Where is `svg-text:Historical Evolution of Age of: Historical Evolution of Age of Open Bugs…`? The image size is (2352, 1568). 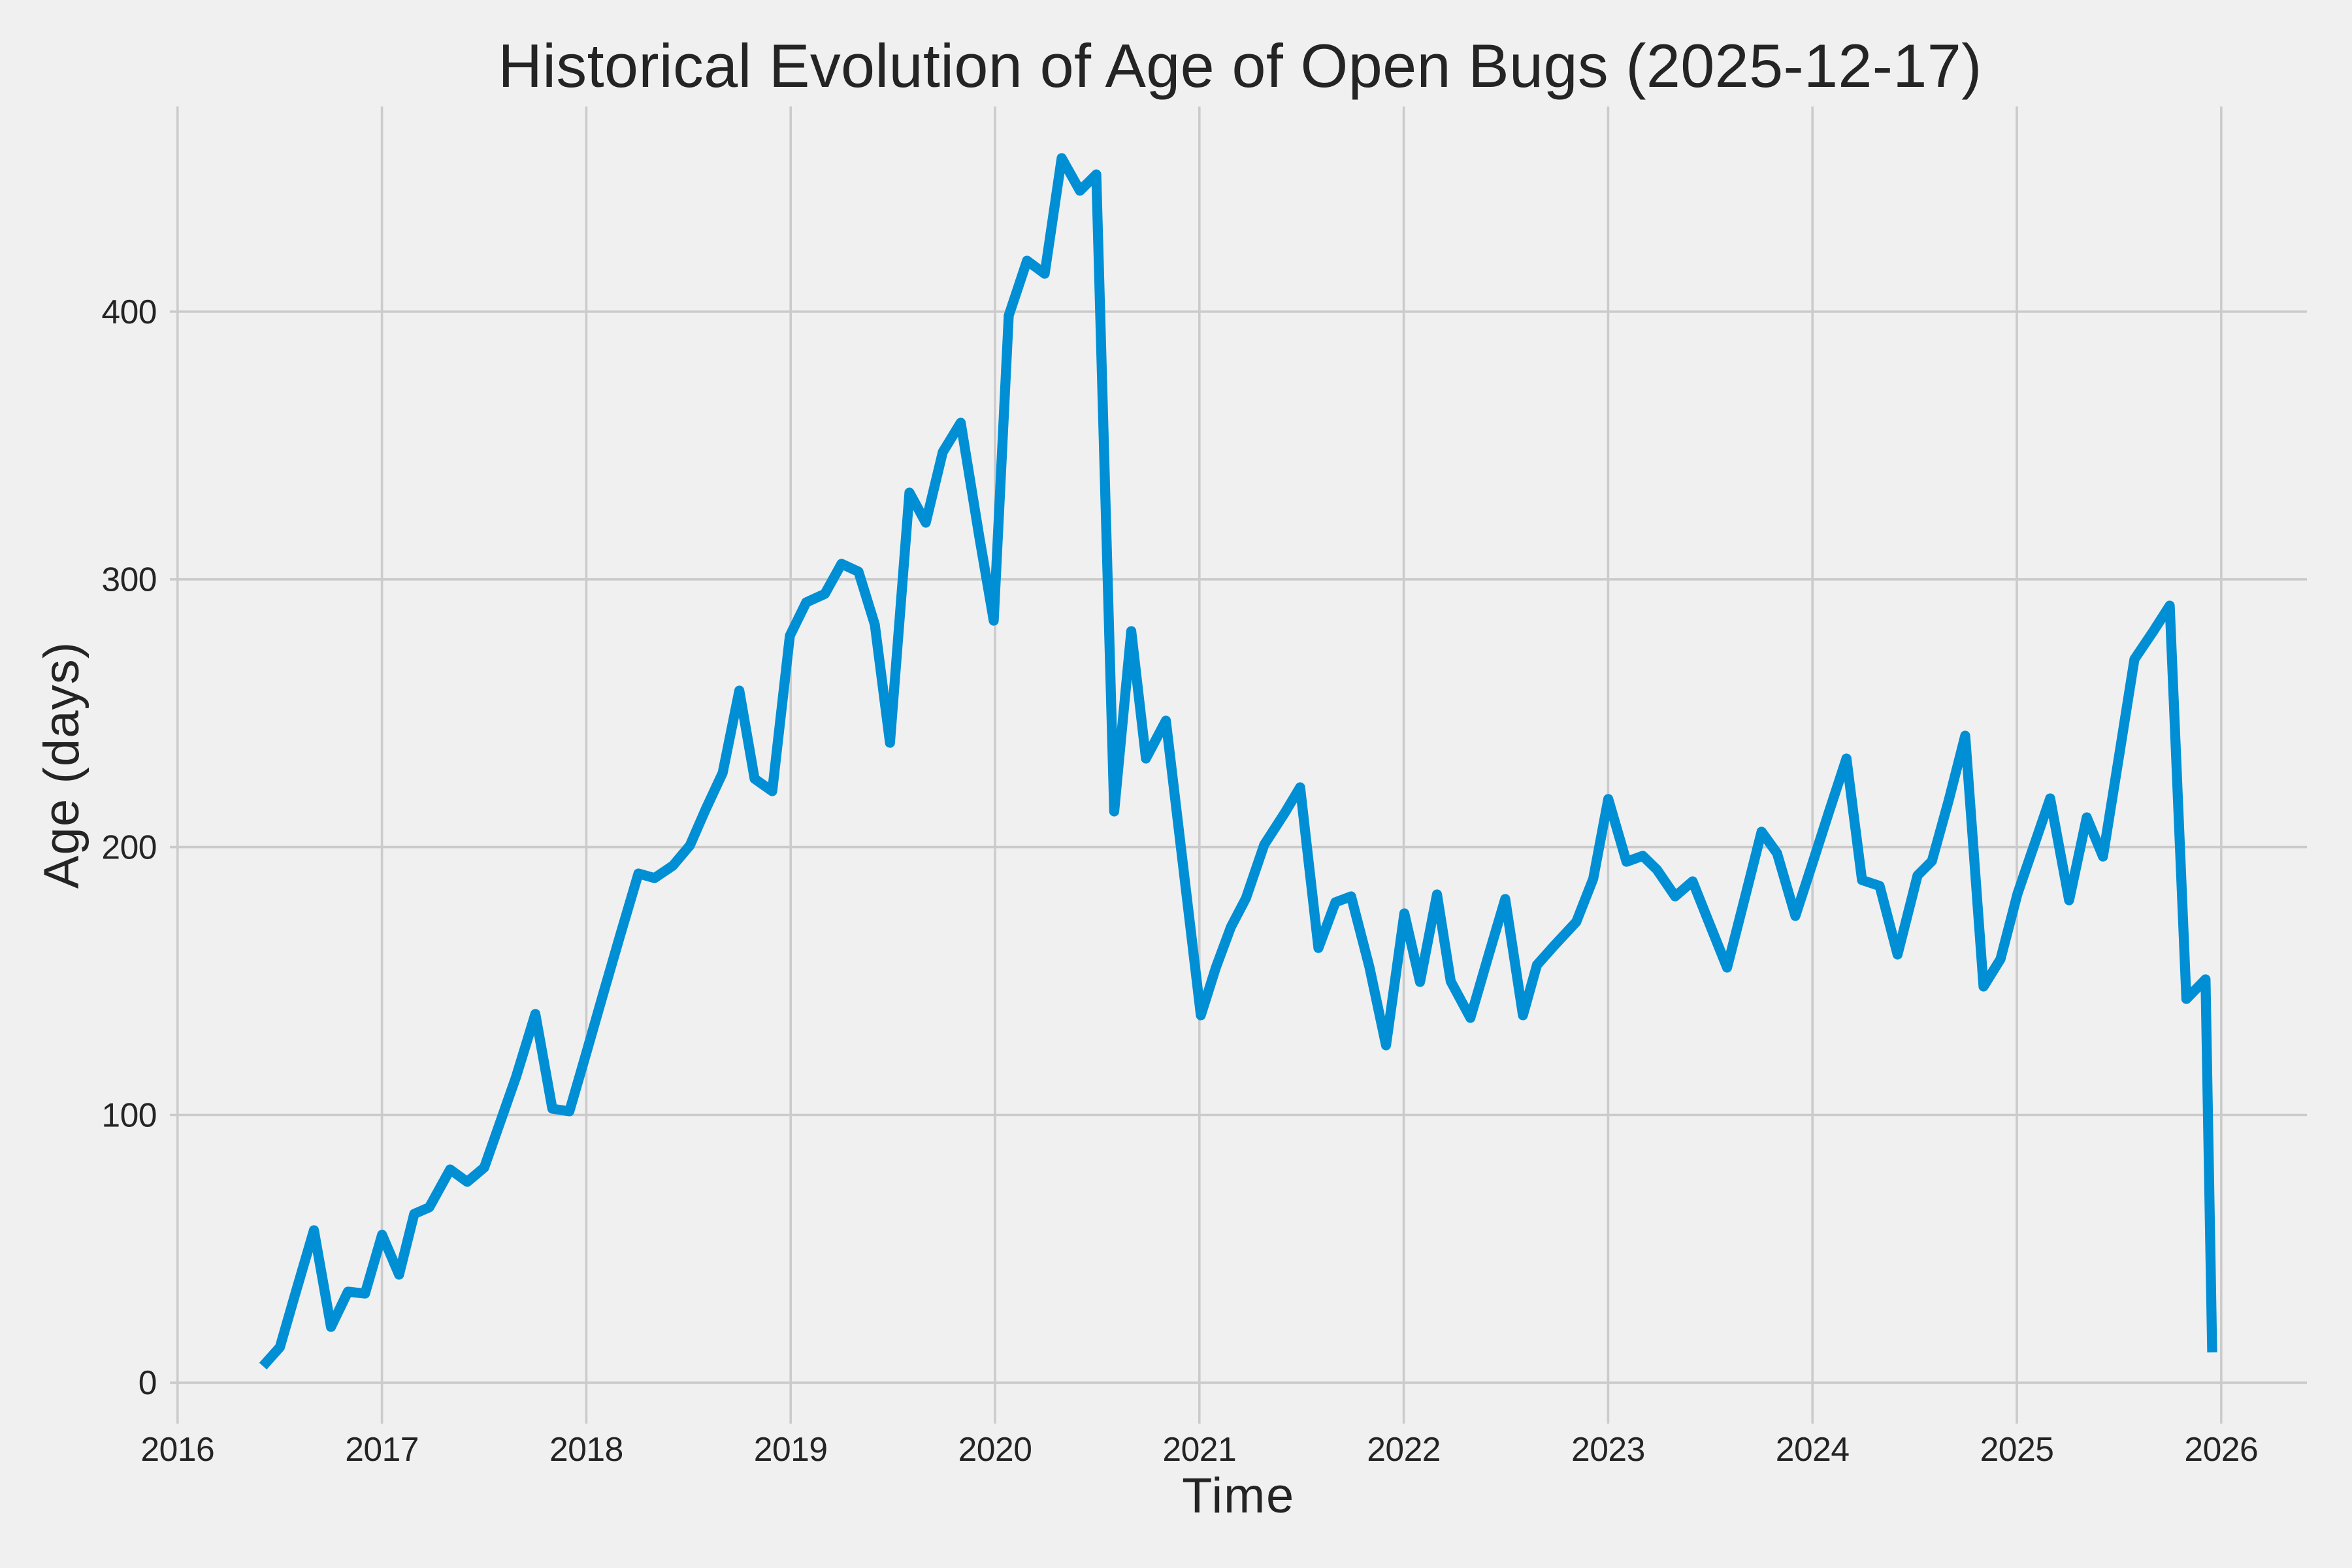 svg-text:Historical Evolution of Age of: Historical Evolution of Age of Open Bugs… is located at coordinates (1240, 65).